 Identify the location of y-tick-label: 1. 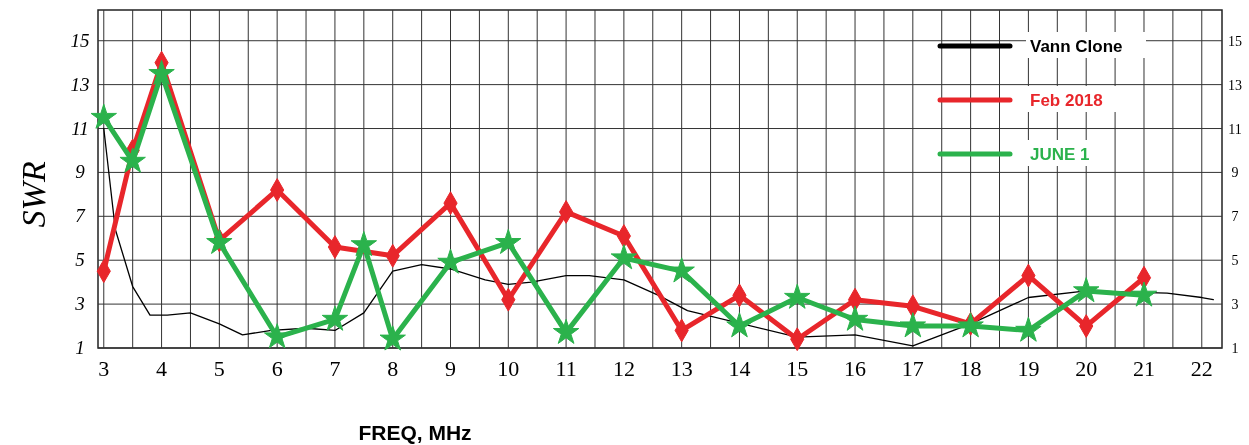
(80, 347).